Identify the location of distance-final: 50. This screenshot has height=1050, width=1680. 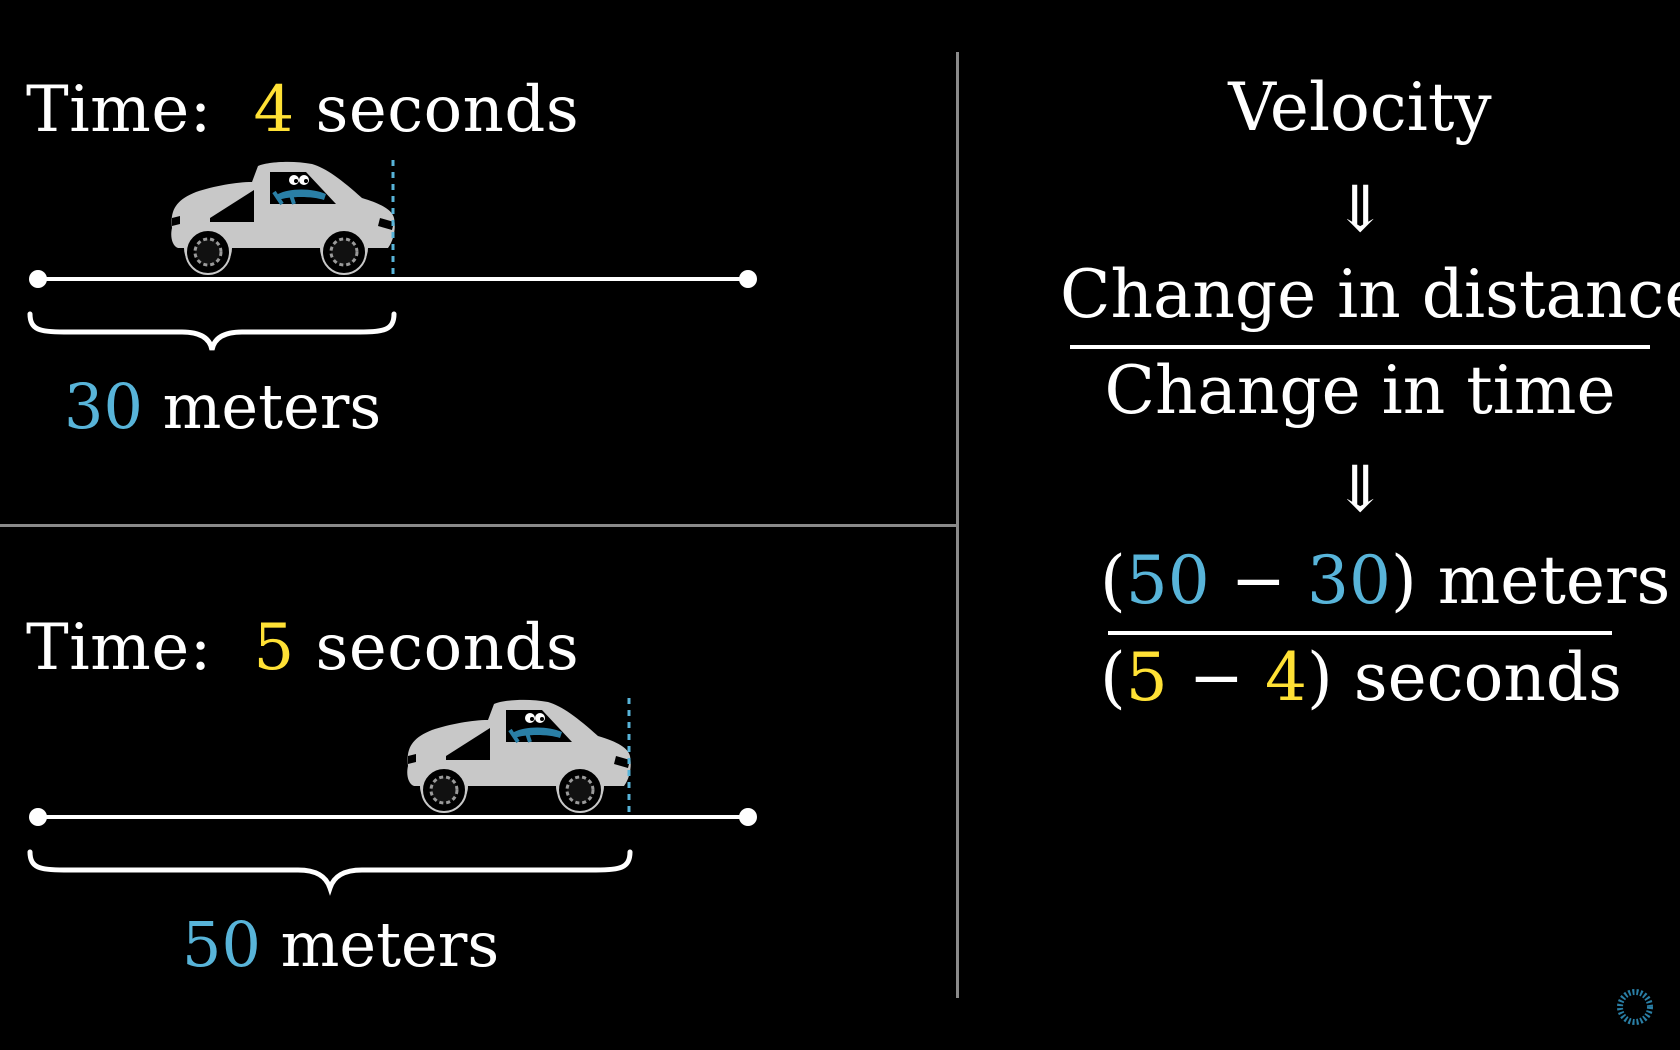
(1167, 580).